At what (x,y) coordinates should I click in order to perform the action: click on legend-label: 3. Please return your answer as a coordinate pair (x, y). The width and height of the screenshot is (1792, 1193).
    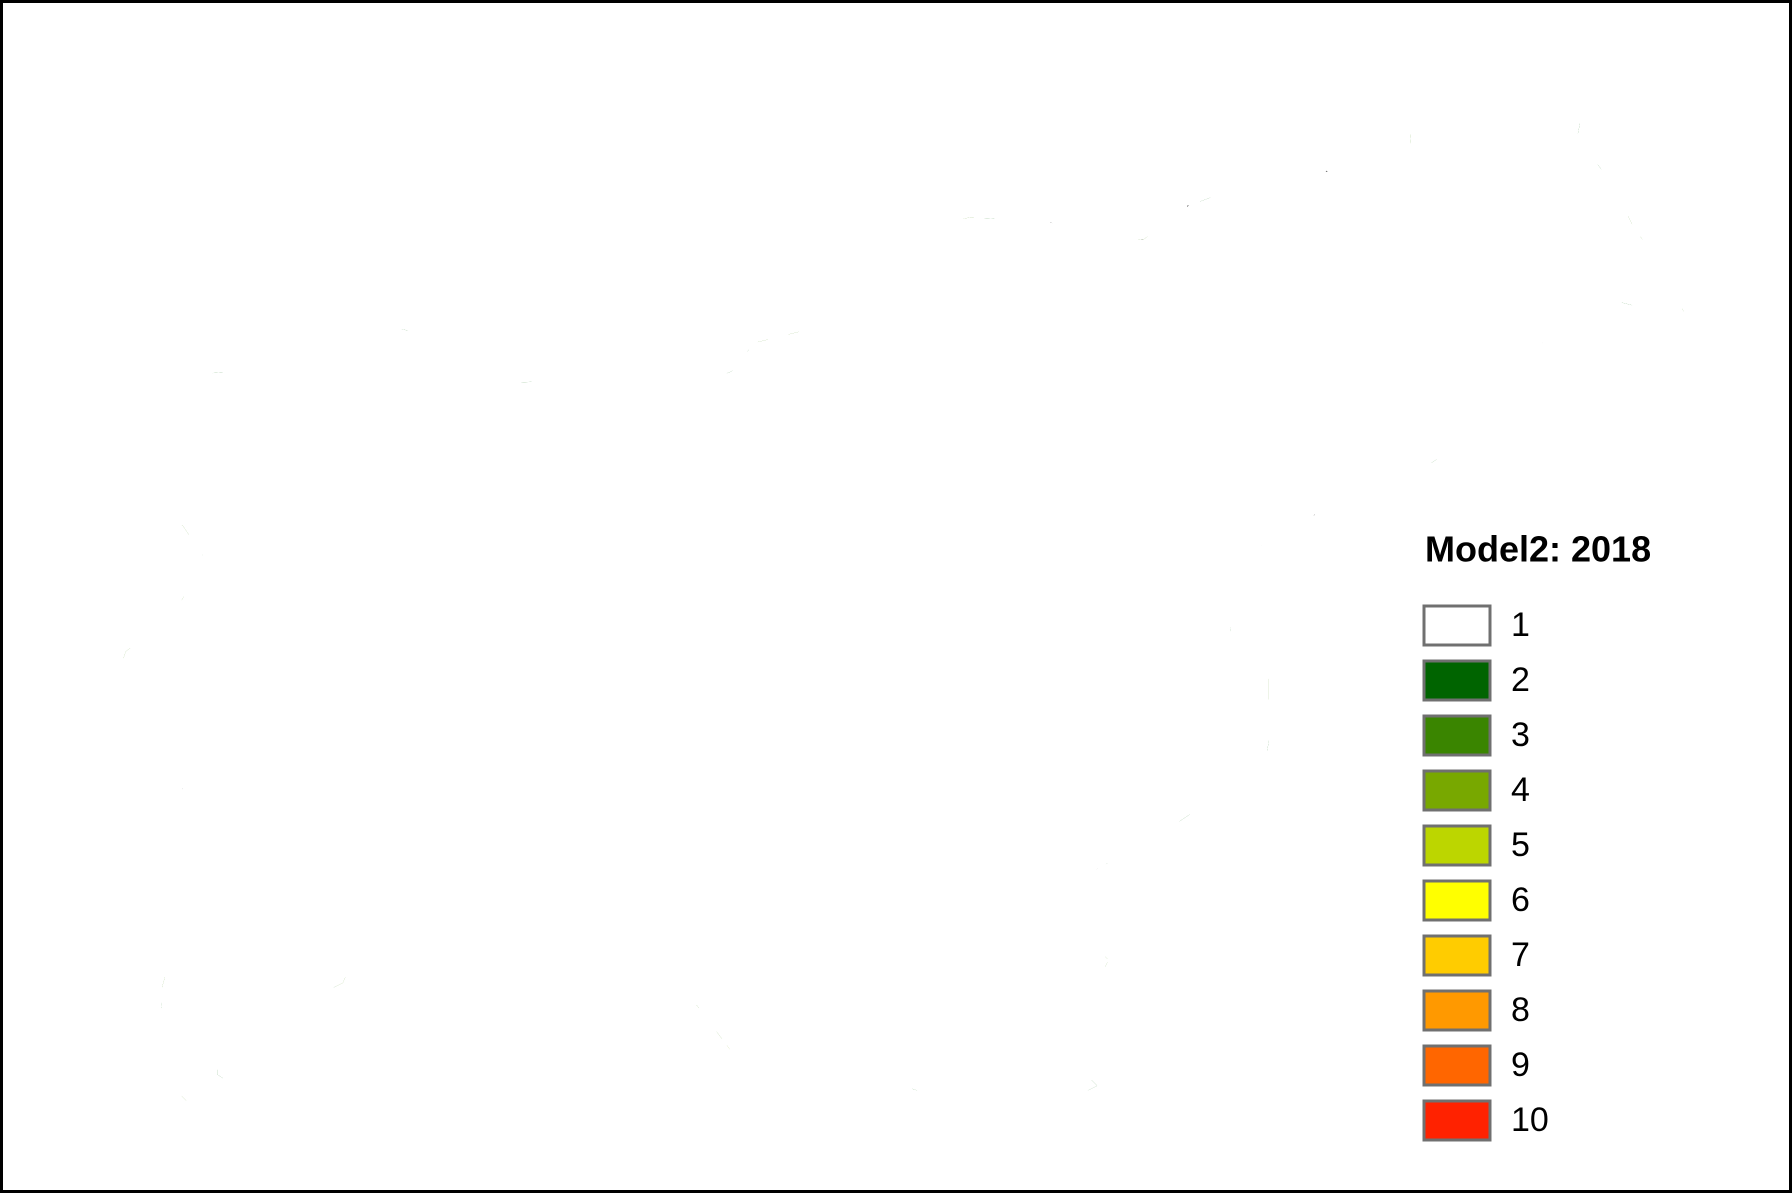
    Looking at the image, I should click on (1520, 735).